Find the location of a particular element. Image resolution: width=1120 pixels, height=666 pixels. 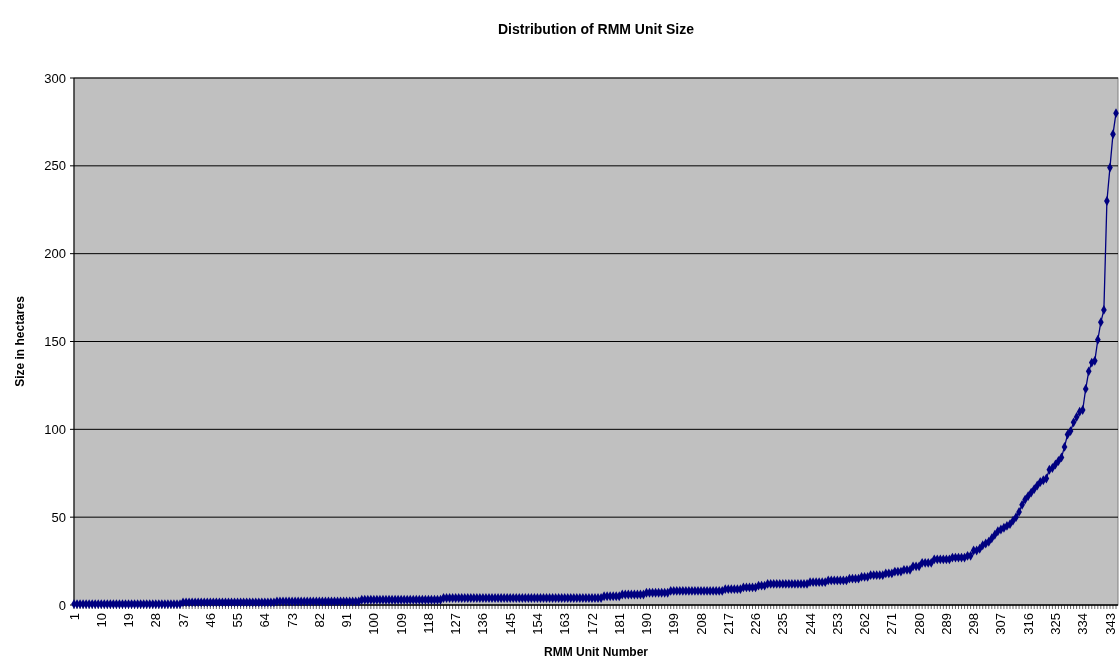

x-tick-label: 307 is located at coordinates (1001, 624).